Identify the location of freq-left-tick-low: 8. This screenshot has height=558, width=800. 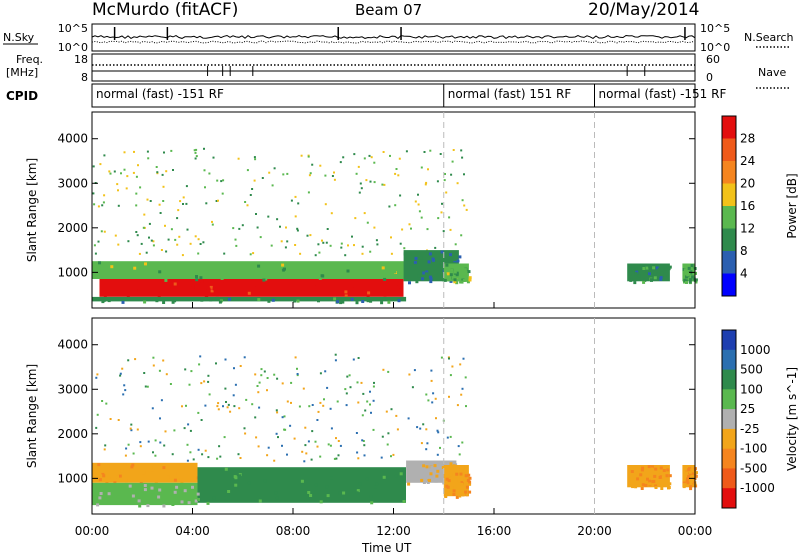
(84, 77).